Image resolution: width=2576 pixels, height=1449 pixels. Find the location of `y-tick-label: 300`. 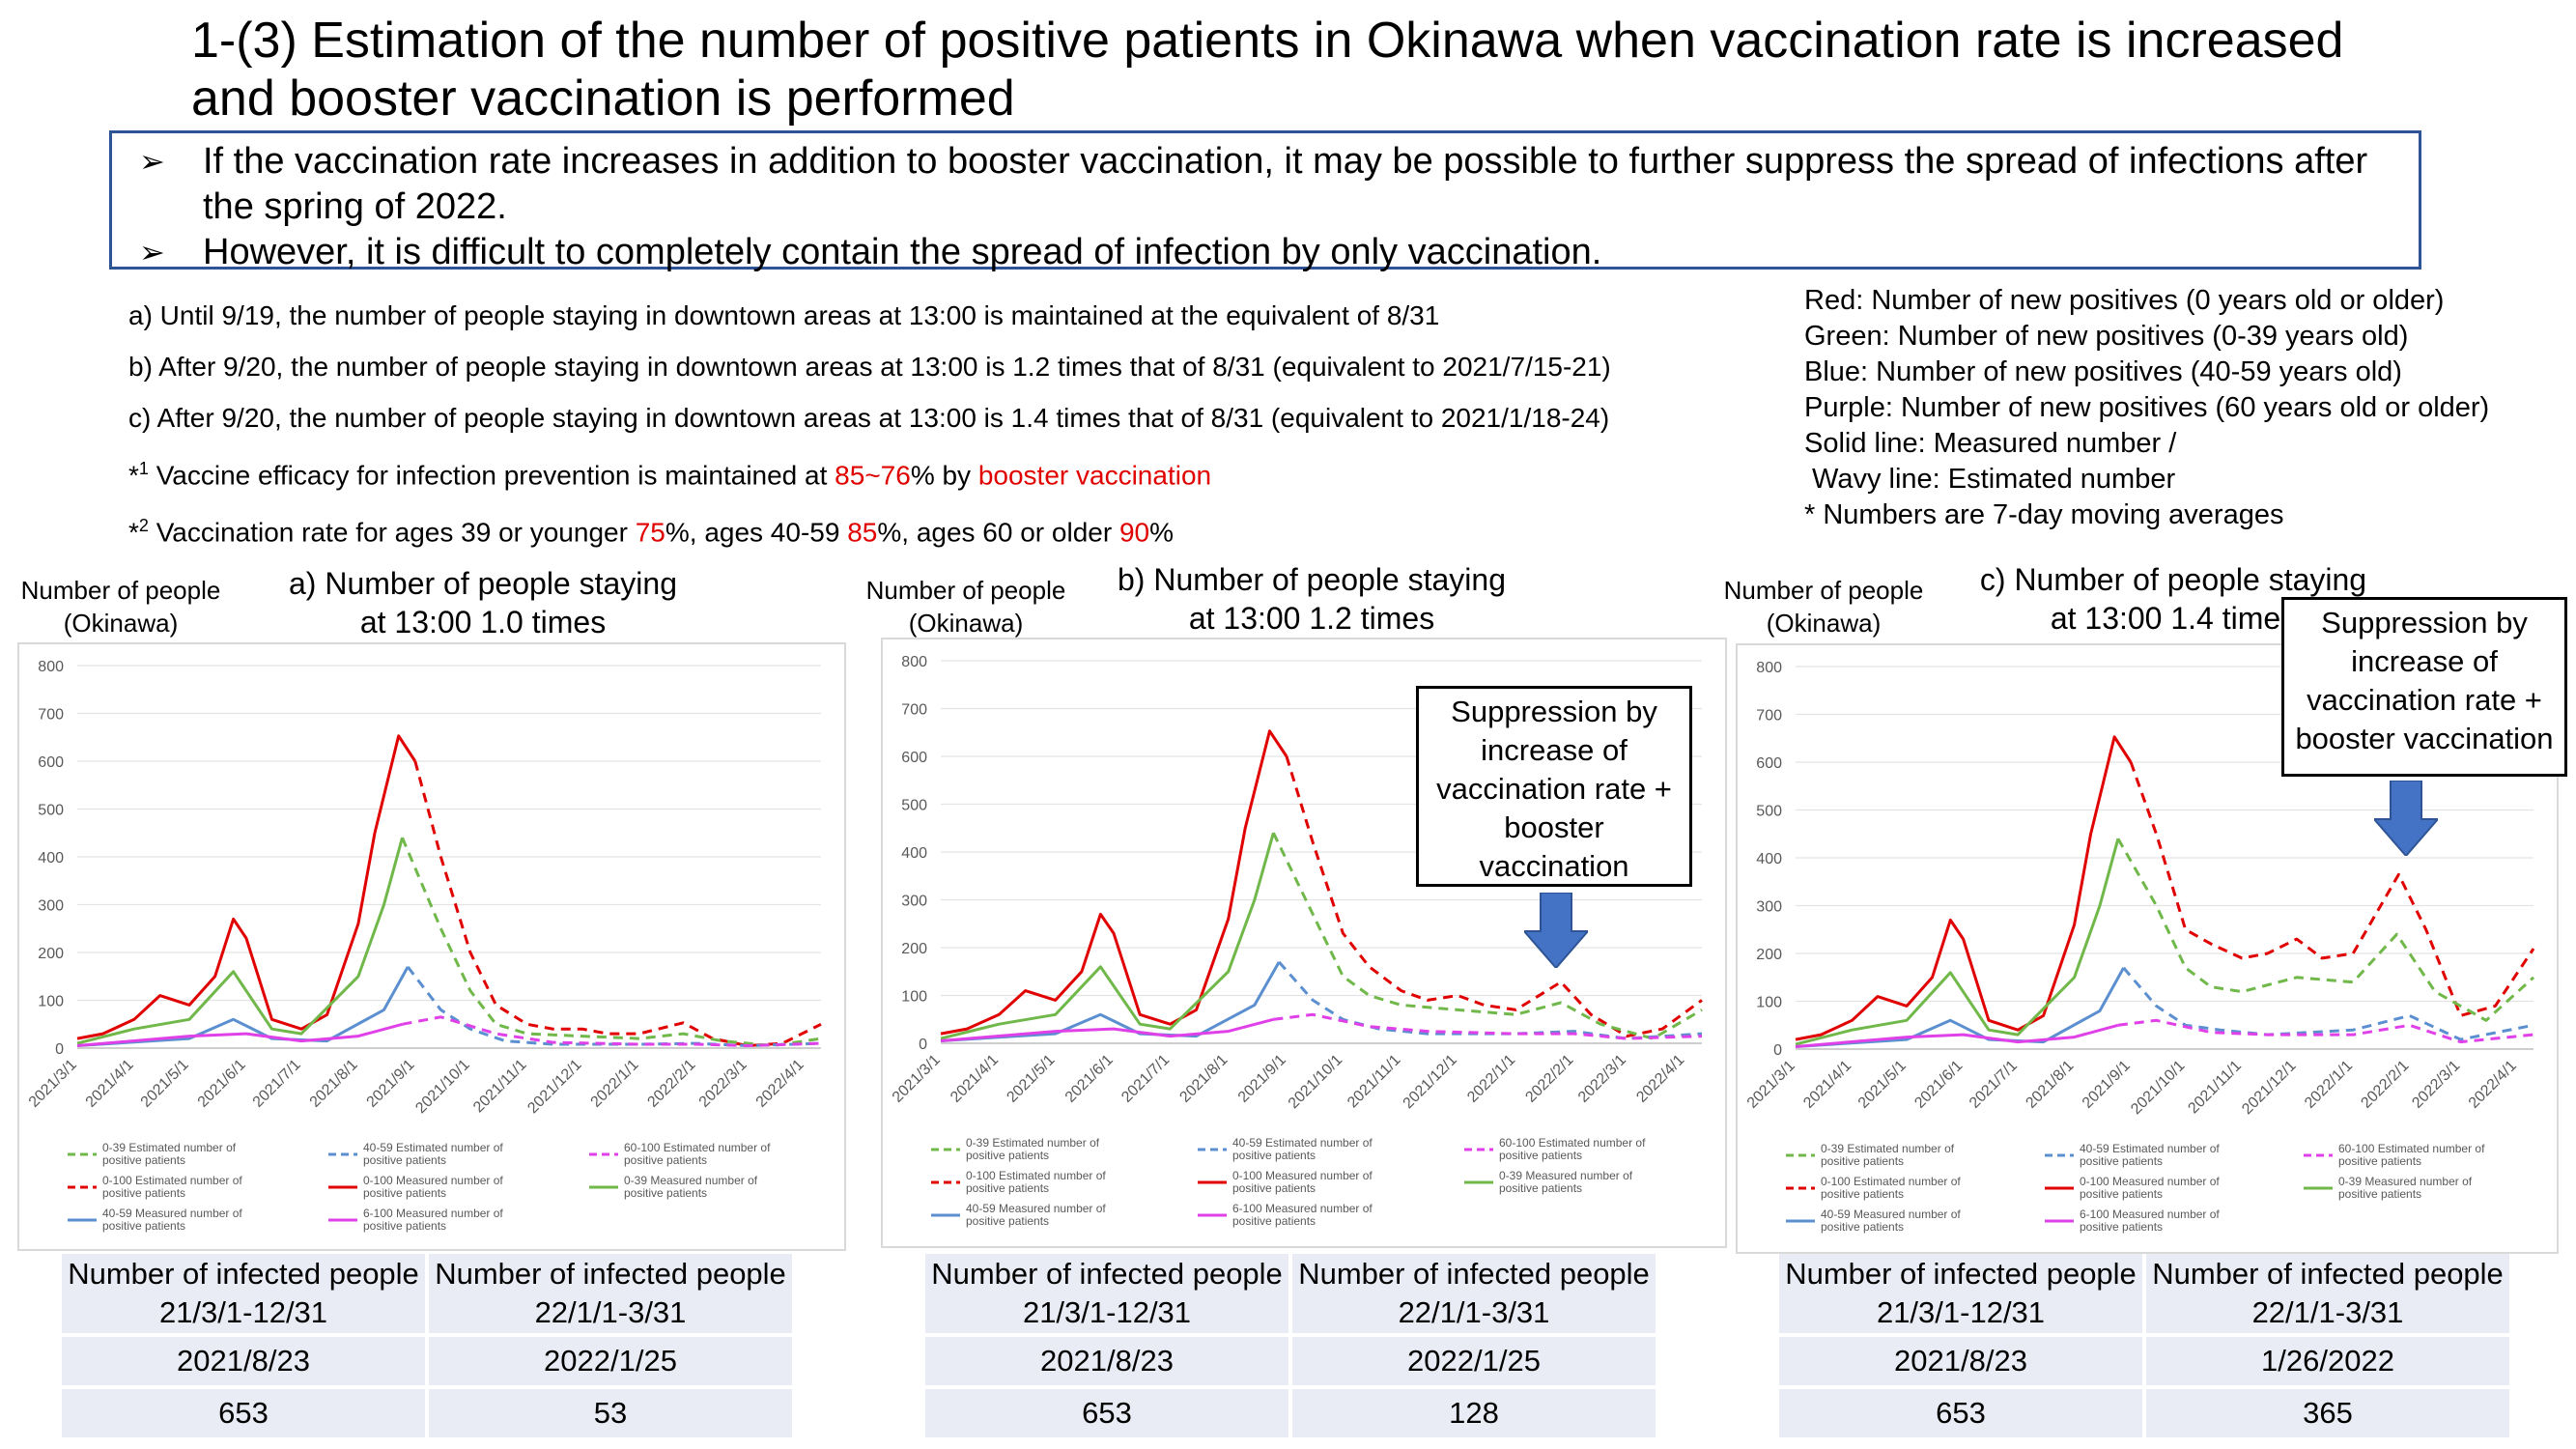

y-tick-label: 300 is located at coordinates (51, 906).